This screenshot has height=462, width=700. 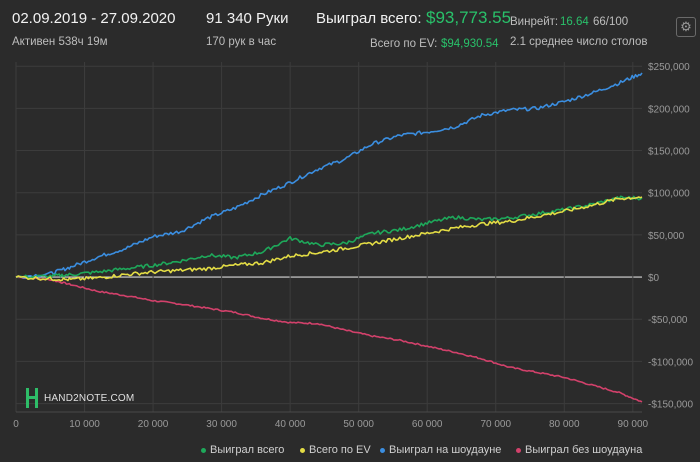 I want to click on logo-icon, so click(x=32, y=398).